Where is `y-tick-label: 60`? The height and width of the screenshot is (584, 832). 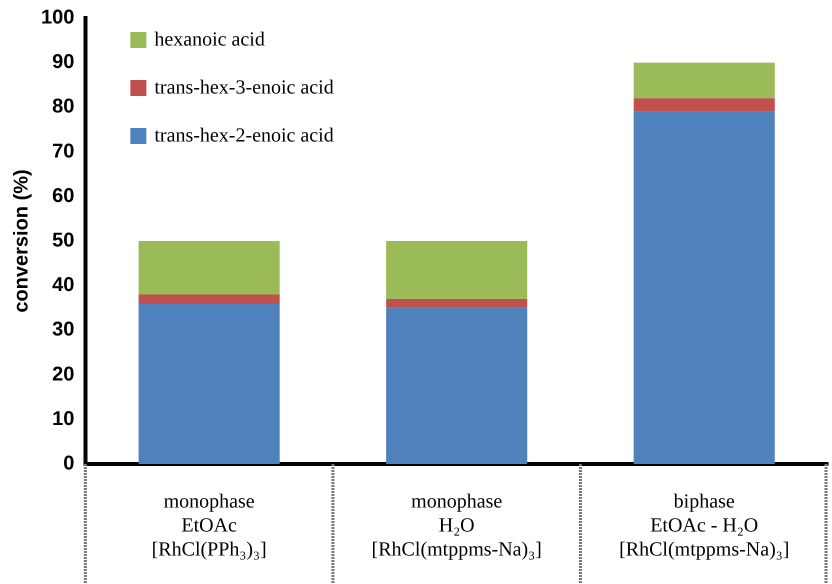
y-tick-label: 60 is located at coordinates (63, 195).